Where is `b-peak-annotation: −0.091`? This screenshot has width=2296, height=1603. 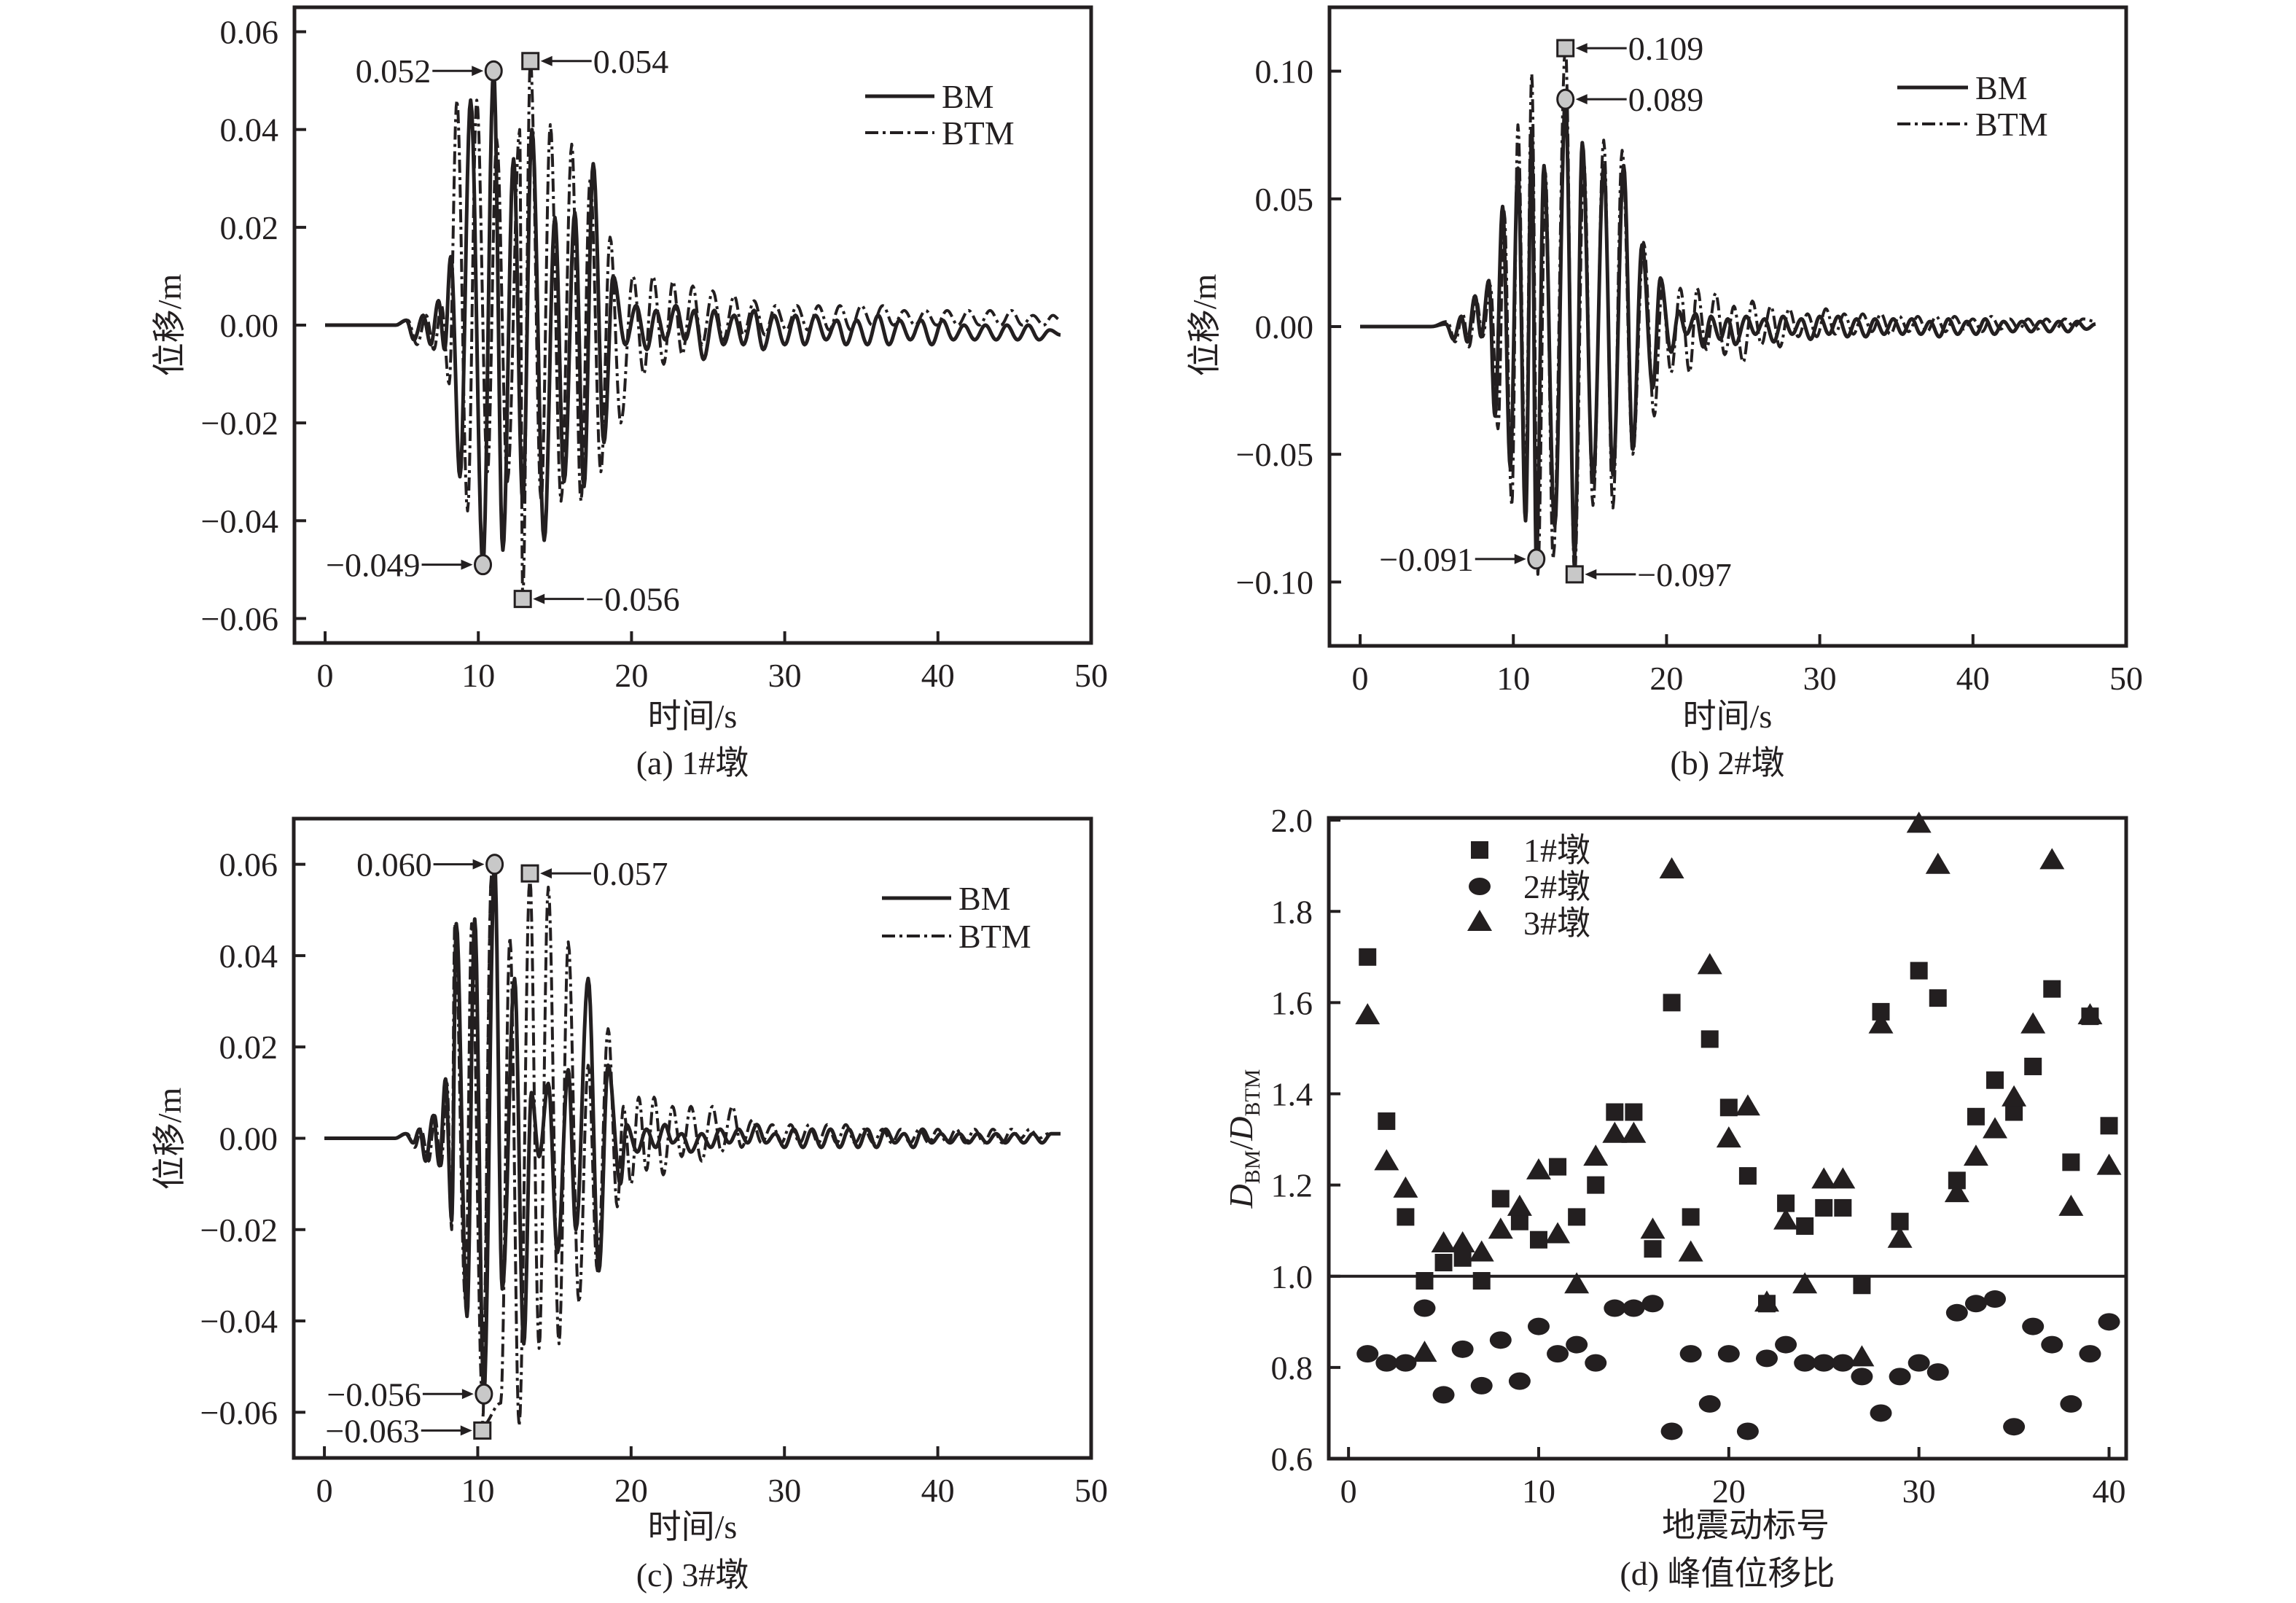 b-peak-annotation: −0.091 is located at coordinates (1463, 559).